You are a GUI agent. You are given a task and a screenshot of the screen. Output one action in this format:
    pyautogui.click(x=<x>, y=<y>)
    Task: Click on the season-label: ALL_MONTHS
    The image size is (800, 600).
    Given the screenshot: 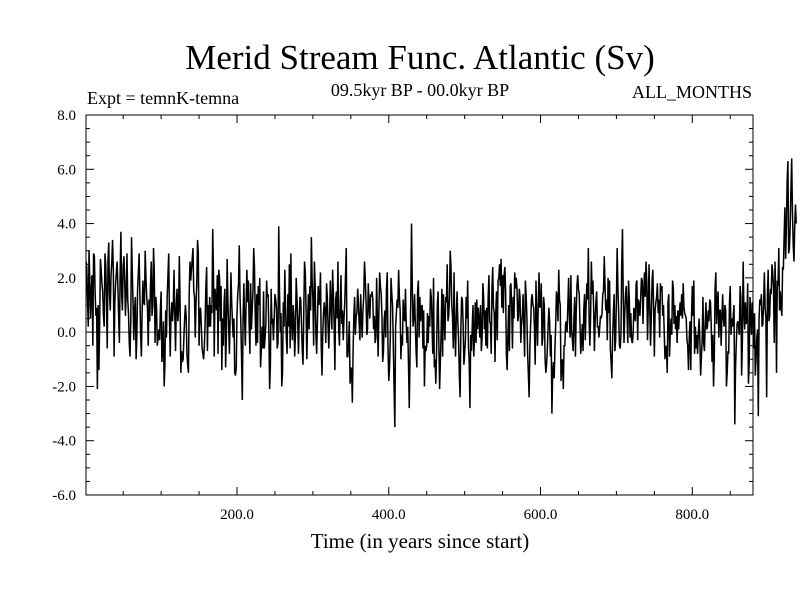 What is the action you would take?
    pyautogui.click(x=692, y=92)
    